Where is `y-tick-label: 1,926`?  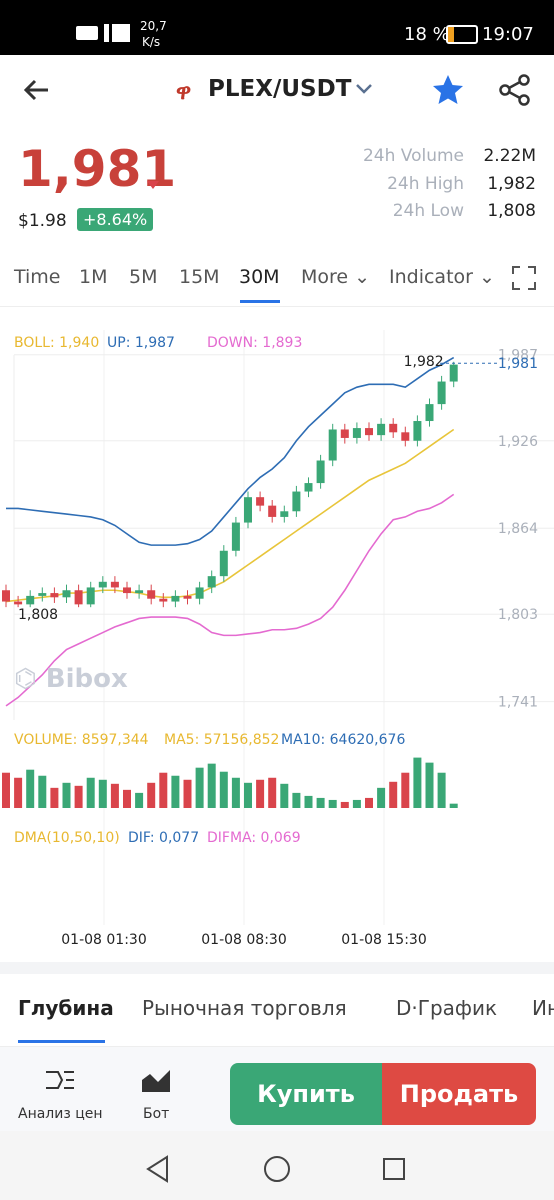
y-tick-label: 1,926 is located at coordinates (518, 442).